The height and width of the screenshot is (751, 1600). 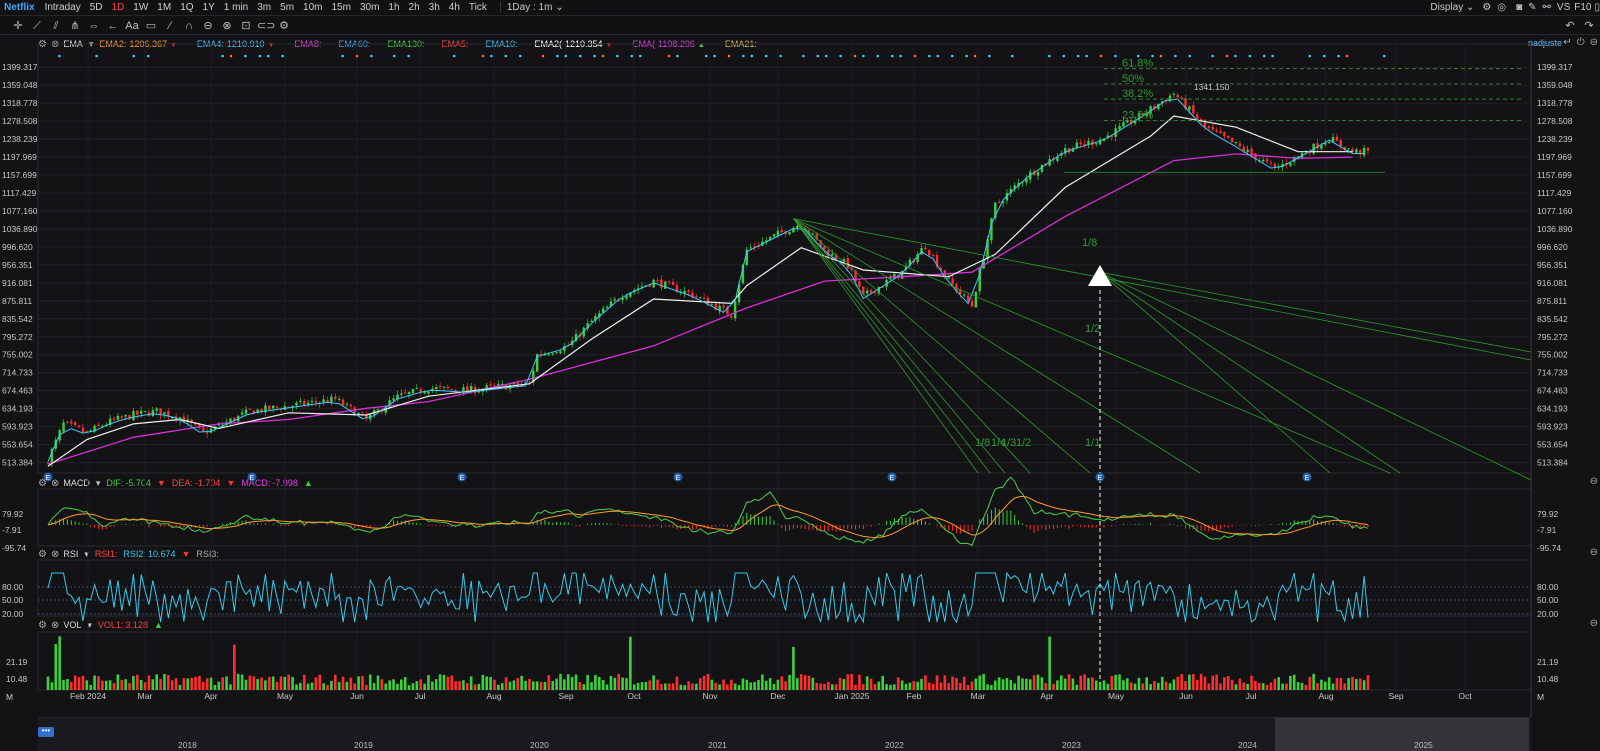 I want to click on channel-icon: ⫽, so click(x=56, y=25).